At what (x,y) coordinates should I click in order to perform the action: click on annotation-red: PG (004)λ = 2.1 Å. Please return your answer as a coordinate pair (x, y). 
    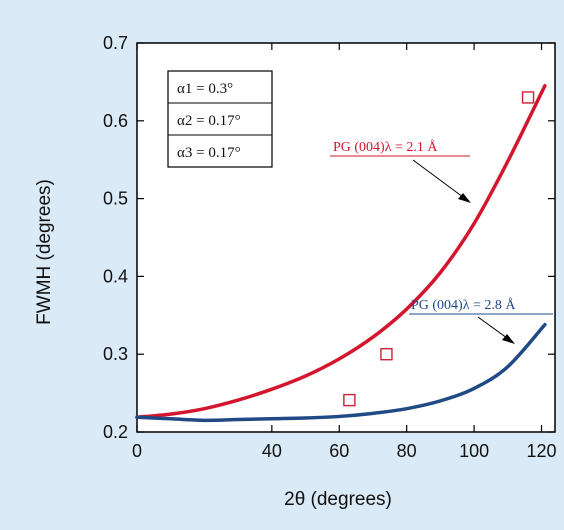
    Looking at the image, I should click on (400, 171).